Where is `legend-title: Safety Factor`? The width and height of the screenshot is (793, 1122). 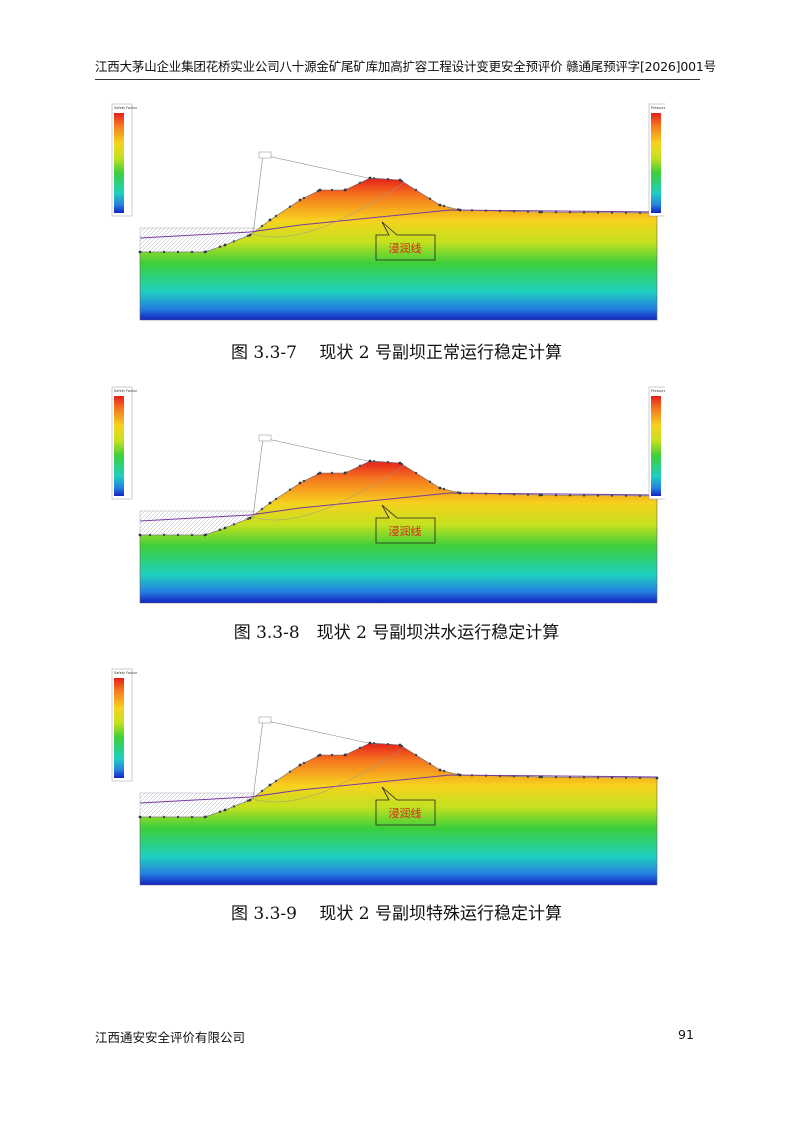 legend-title: Safety Factor is located at coordinates (126, 673).